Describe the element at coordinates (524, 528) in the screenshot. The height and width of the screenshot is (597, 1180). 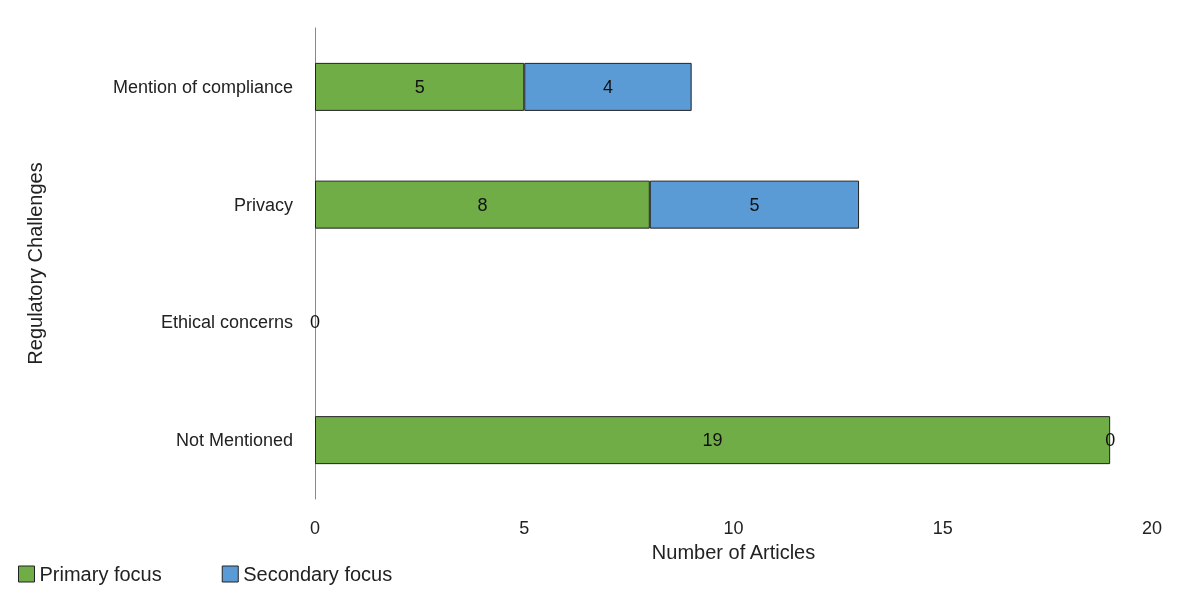
I see `x-tick-label: 5` at that location.